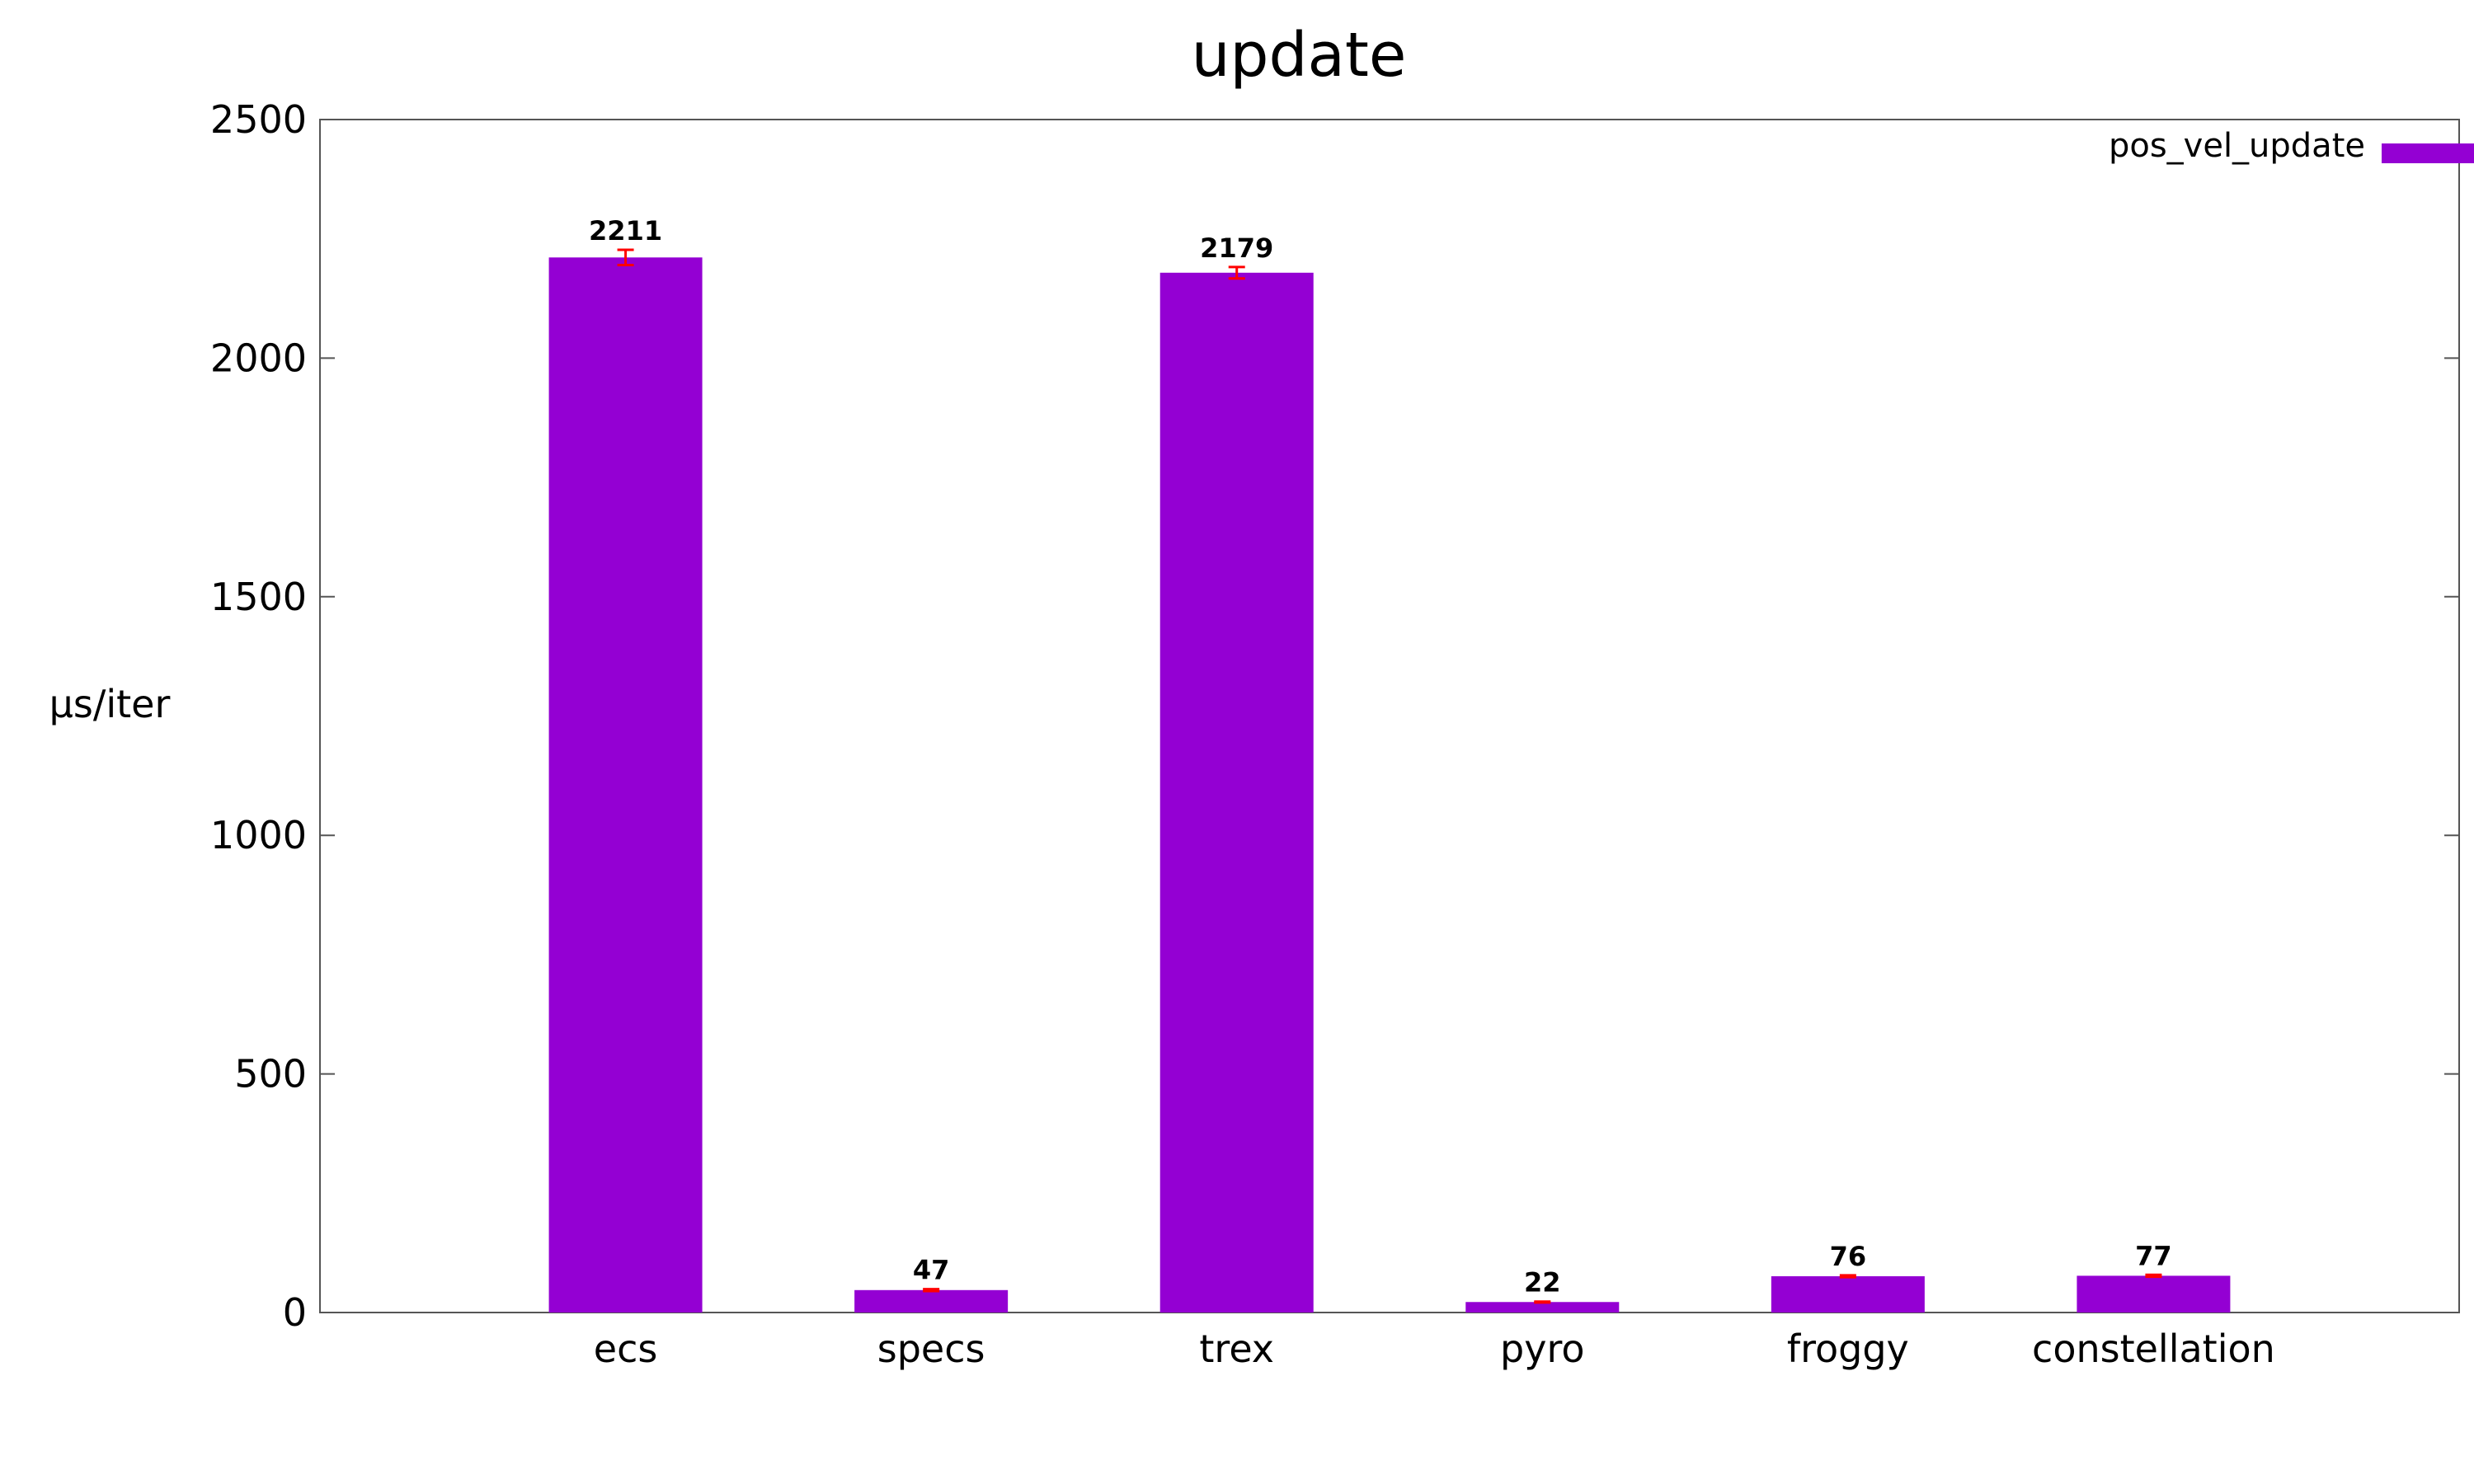  I want to click on legend: pos_vel_update, so click(2291, 146).